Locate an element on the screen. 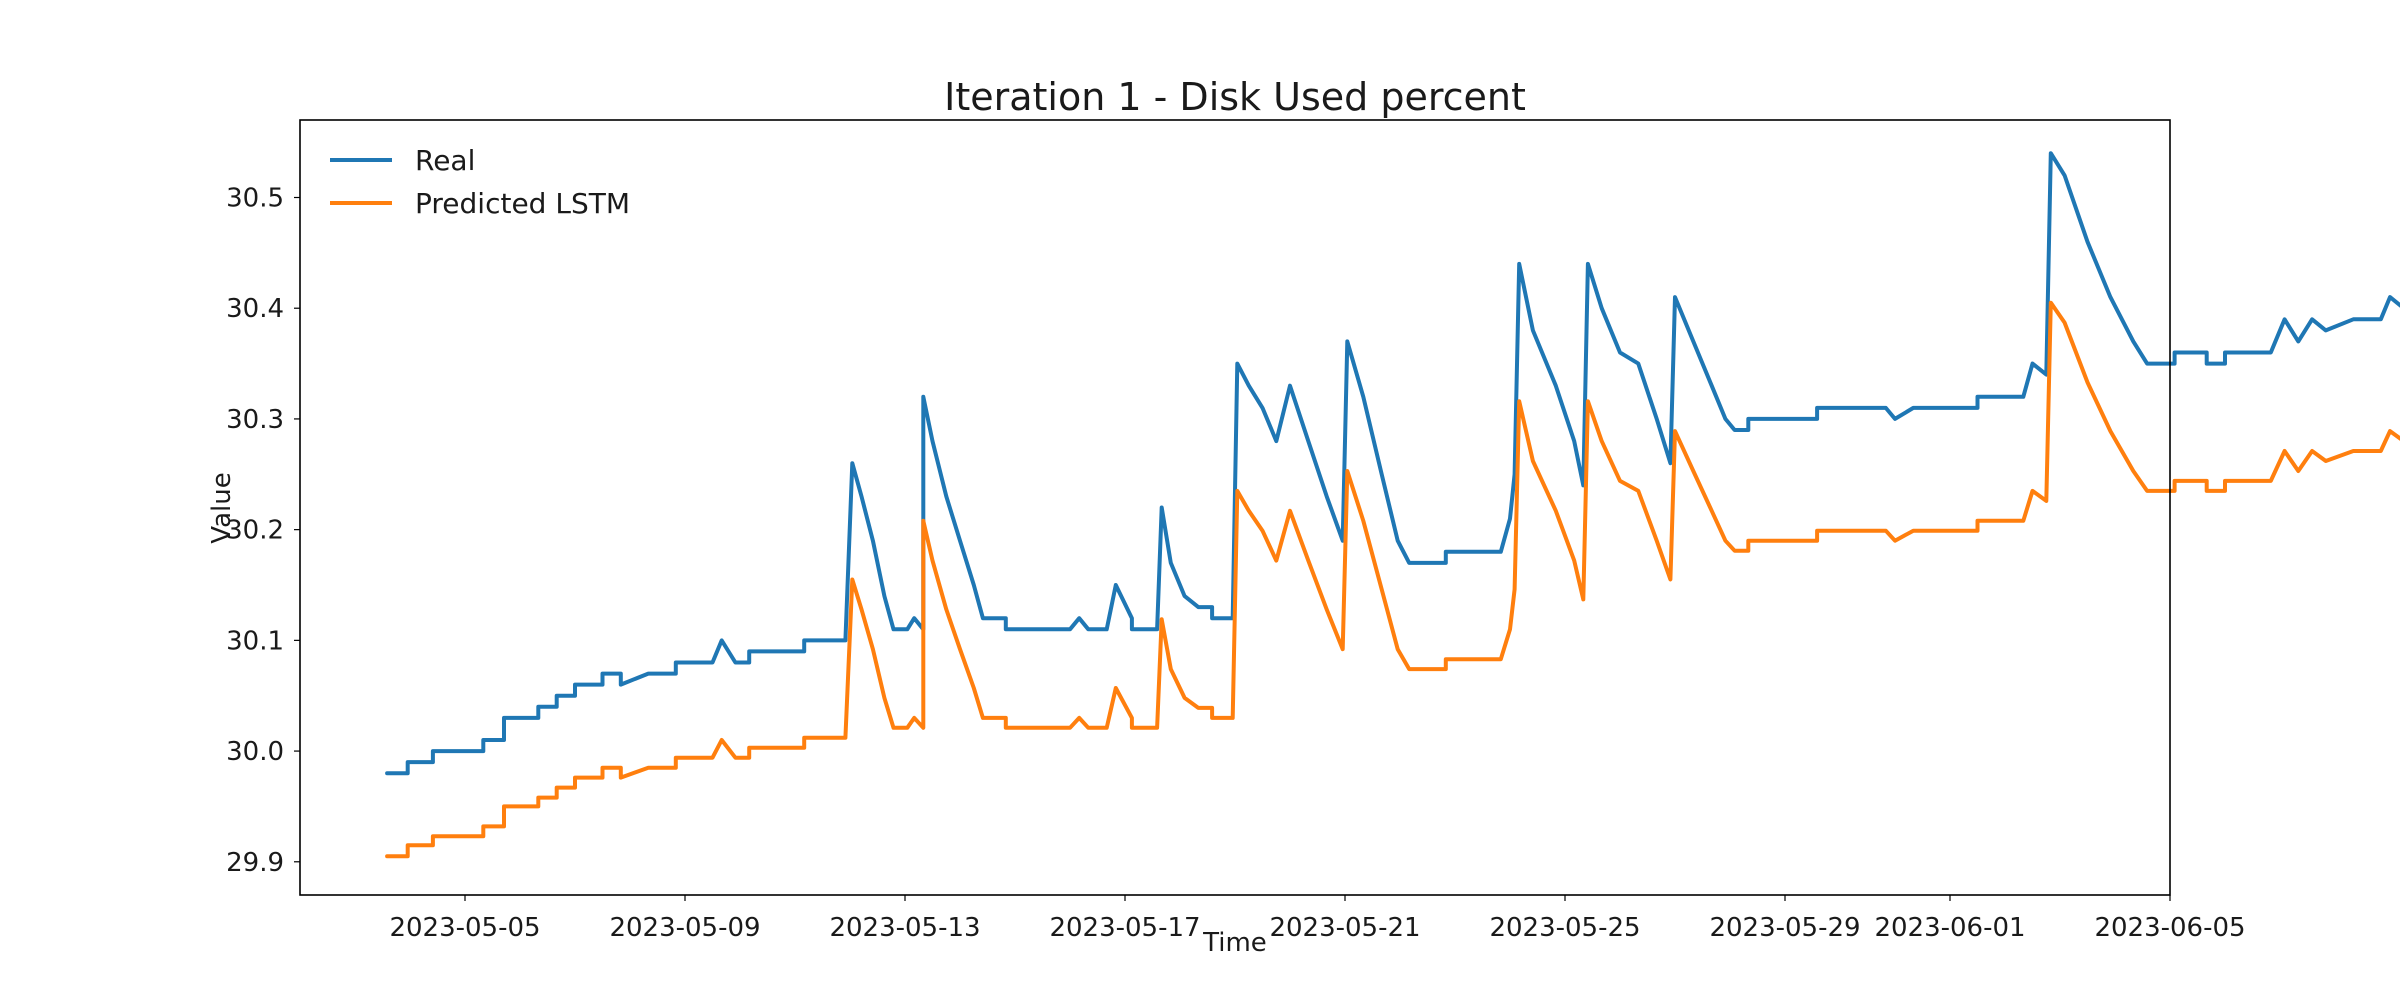 This screenshot has height=1000, width=2400. y-tick-label: 30.3 is located at coordinates (255, 420).